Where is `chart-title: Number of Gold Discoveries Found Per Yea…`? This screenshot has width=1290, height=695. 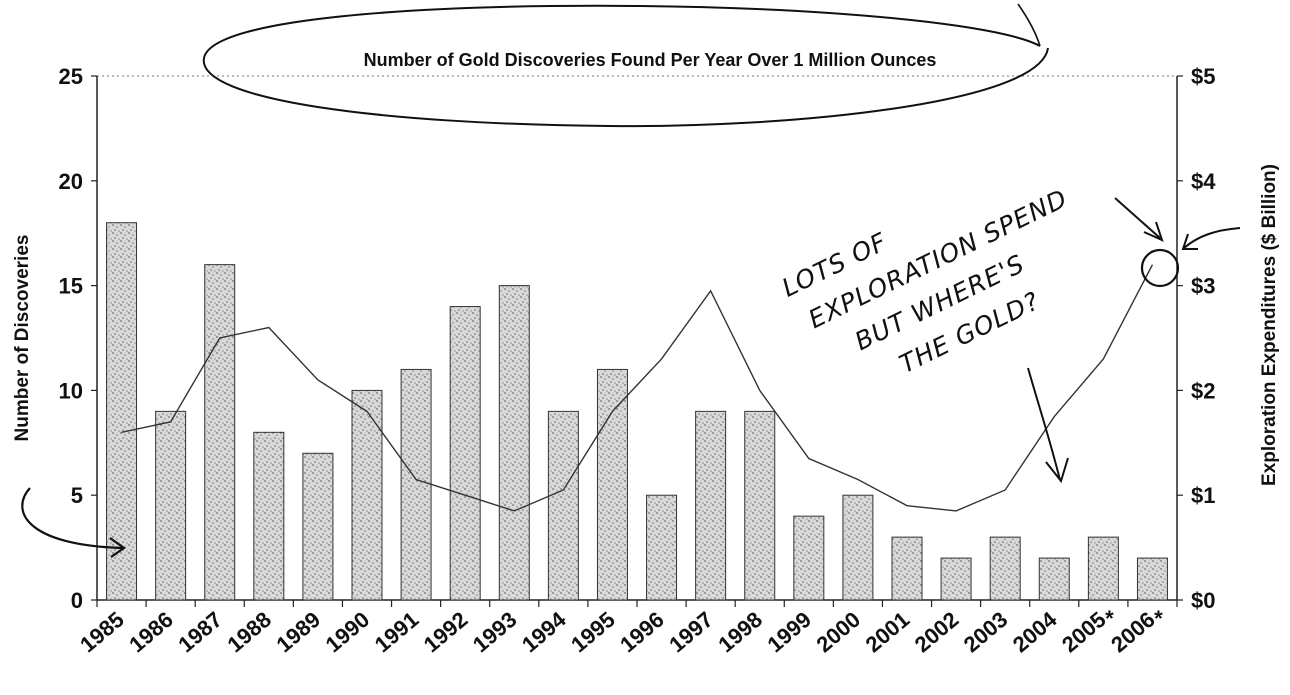 chart-title: Number of Gold Discoveries Found Per Yea… is located at coordinates (650, 60).